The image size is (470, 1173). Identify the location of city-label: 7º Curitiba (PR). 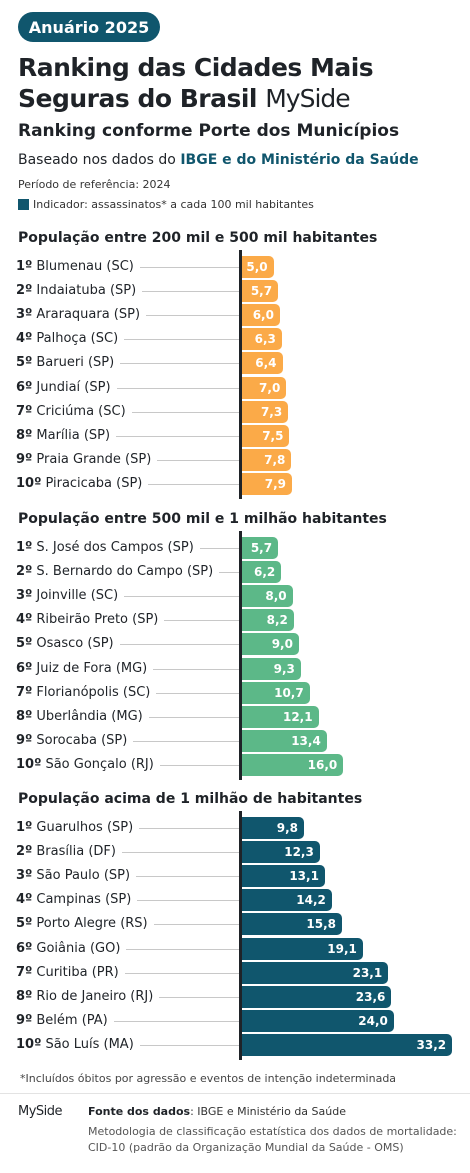
(67, 973).